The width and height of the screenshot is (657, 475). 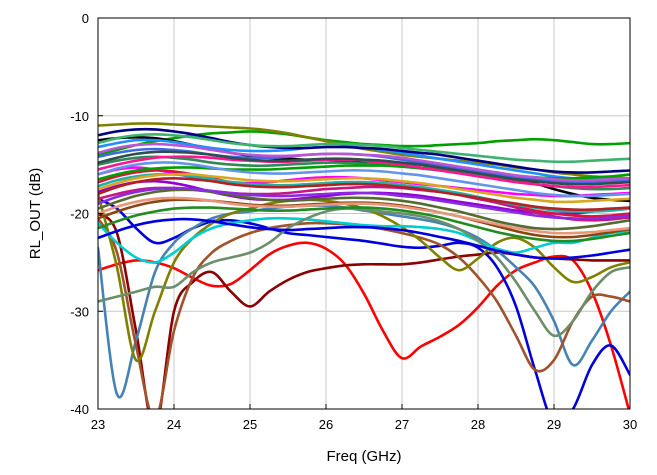 I want to click on y-axis-ticks: -40 -30 -20 -10 0, so click(x=86, y=214).